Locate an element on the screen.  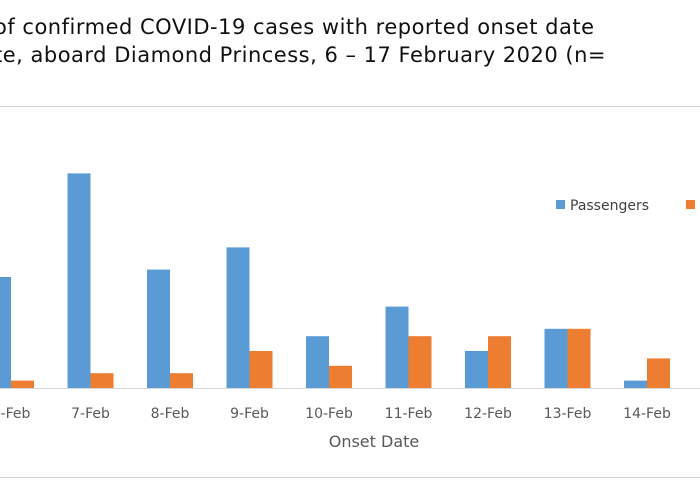
bar-series2-6-Feb is located at coordinates (22, 384).